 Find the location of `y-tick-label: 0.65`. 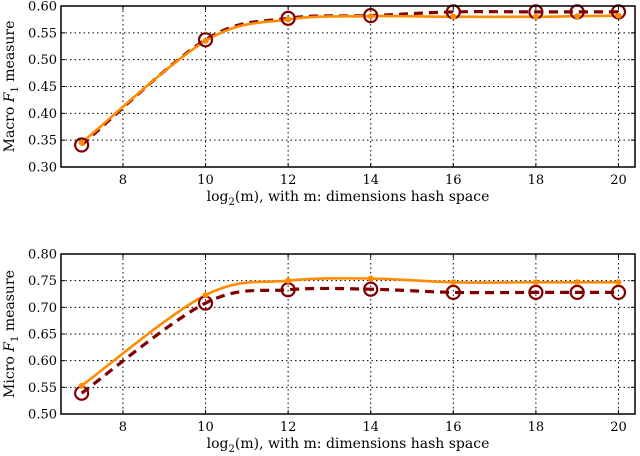

y-tick-label: 0.65 is located at coordinates (42, 335).